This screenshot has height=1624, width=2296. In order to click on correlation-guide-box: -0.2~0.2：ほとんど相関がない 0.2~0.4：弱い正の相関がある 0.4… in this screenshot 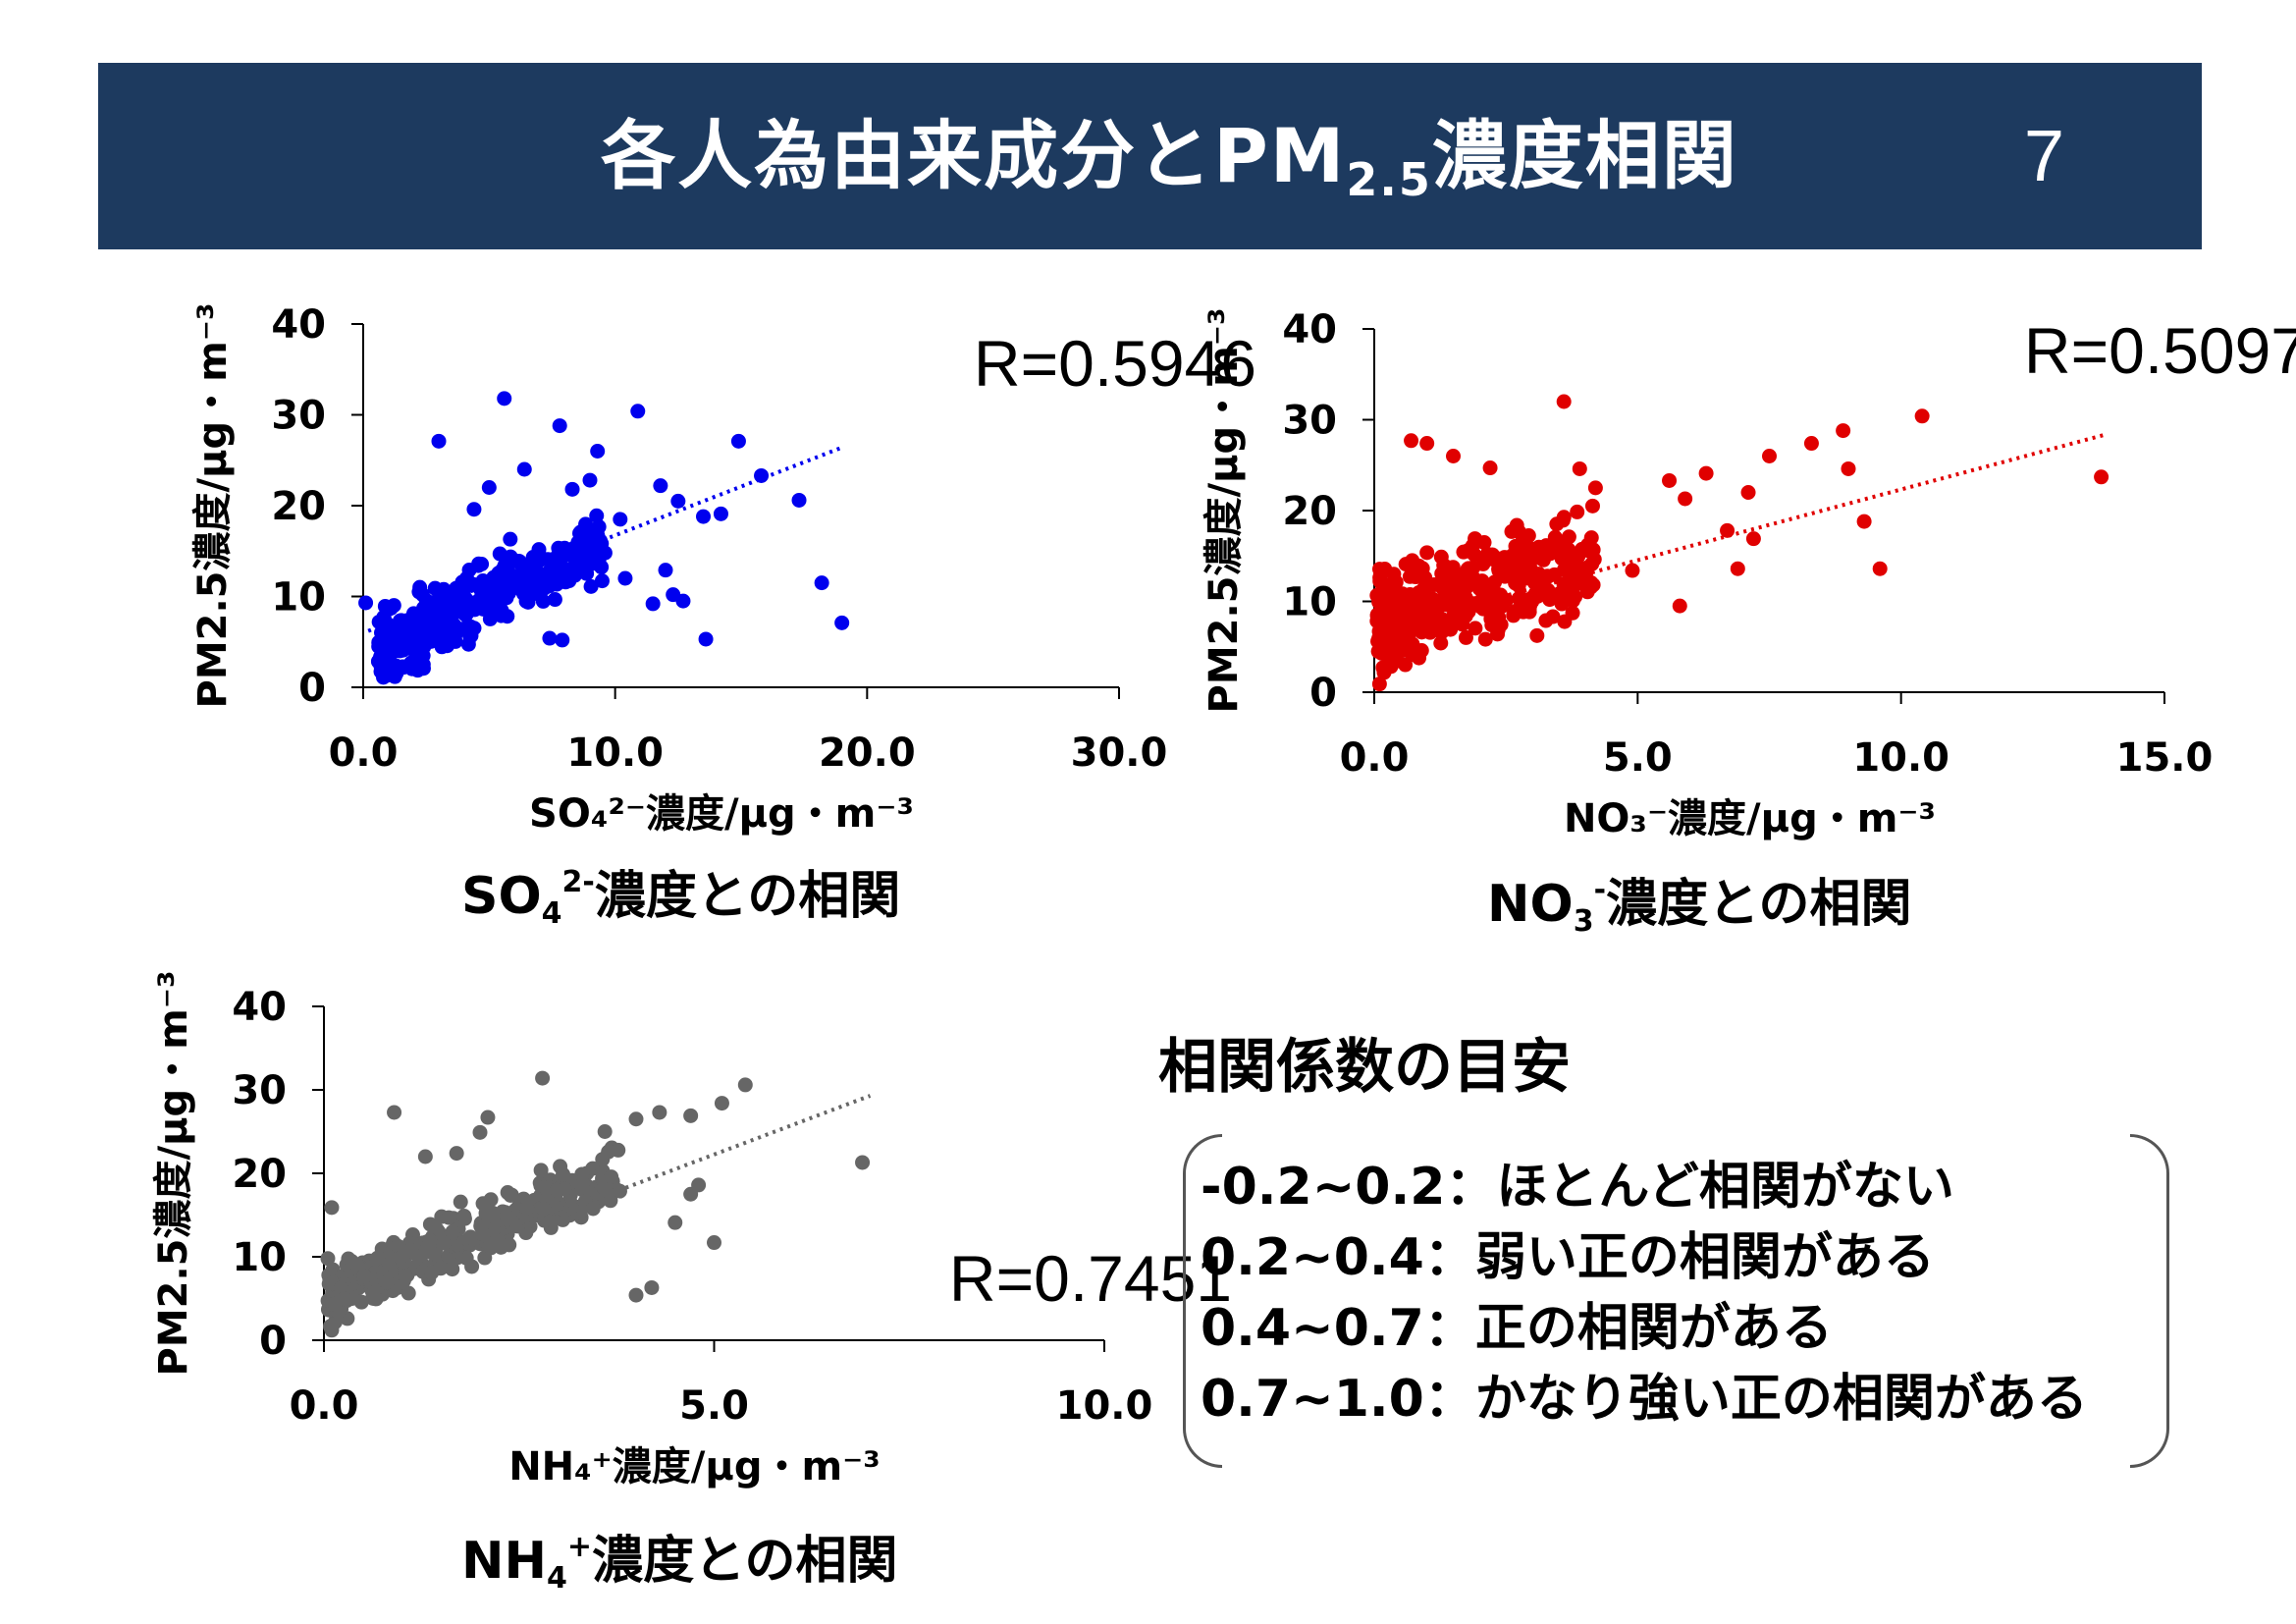, I will do `click(1676, 1301)`.